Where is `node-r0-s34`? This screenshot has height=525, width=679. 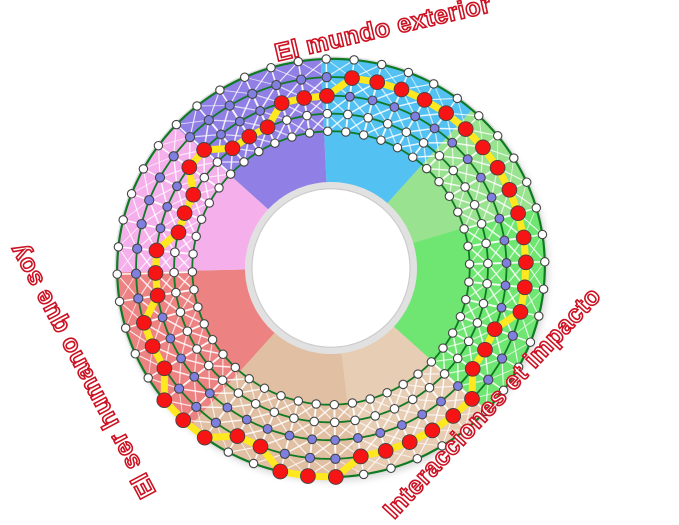
node-r0-s34 is located at coordinates (275, 143).